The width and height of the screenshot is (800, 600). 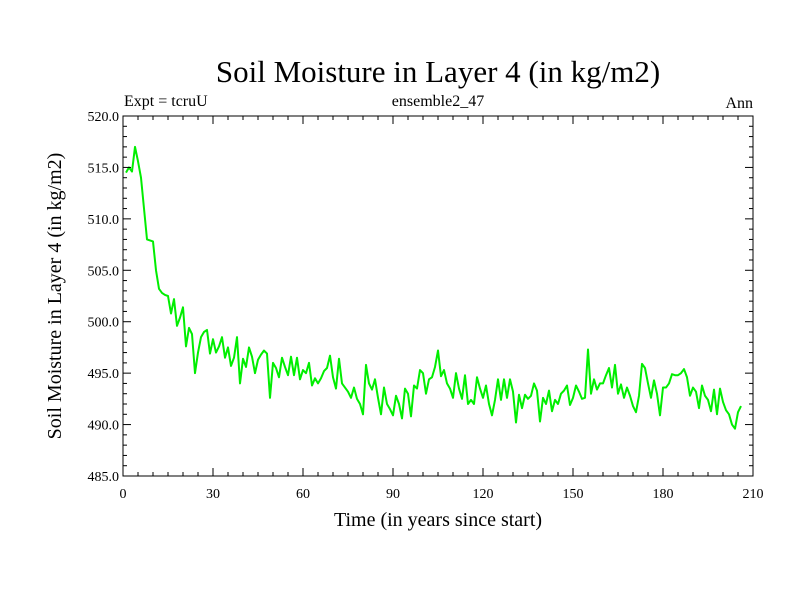 What do you see at coordinates (104, 477) in the screenshot?
I see `y-tick-label: 485.0` at bounding box center [104, 477].